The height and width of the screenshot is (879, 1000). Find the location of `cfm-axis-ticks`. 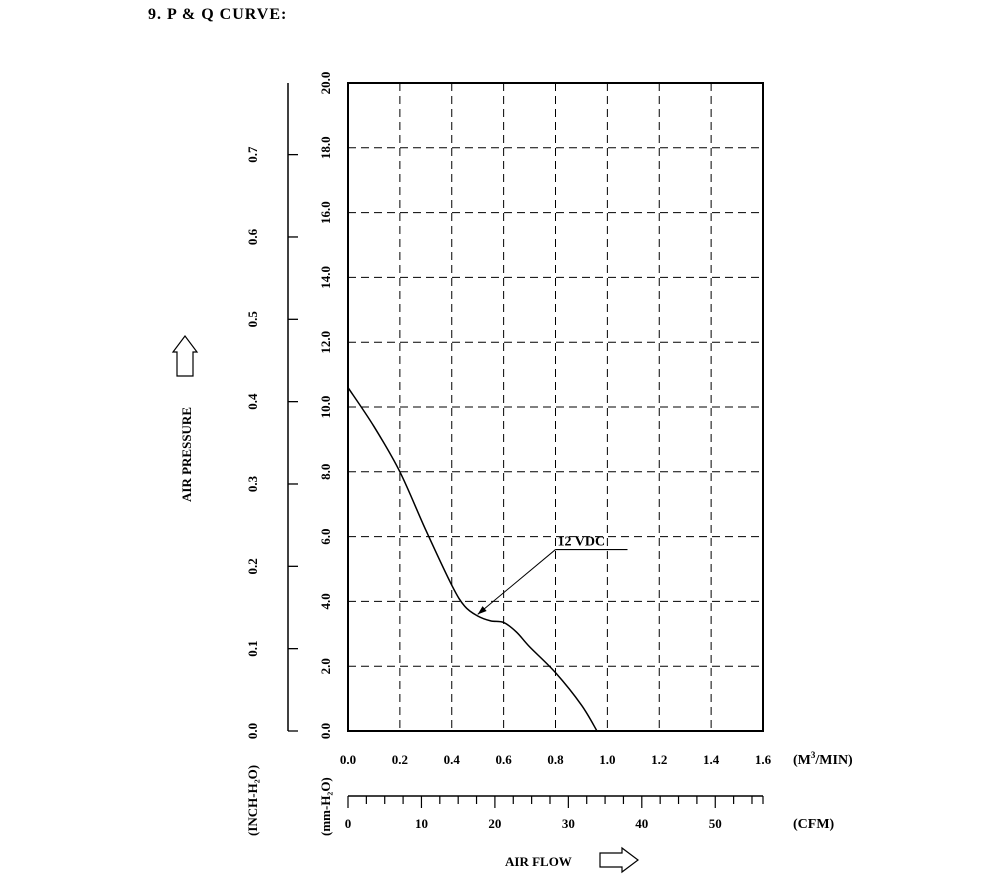

cfm-axis-ticks is located at coordinates (555, 802).